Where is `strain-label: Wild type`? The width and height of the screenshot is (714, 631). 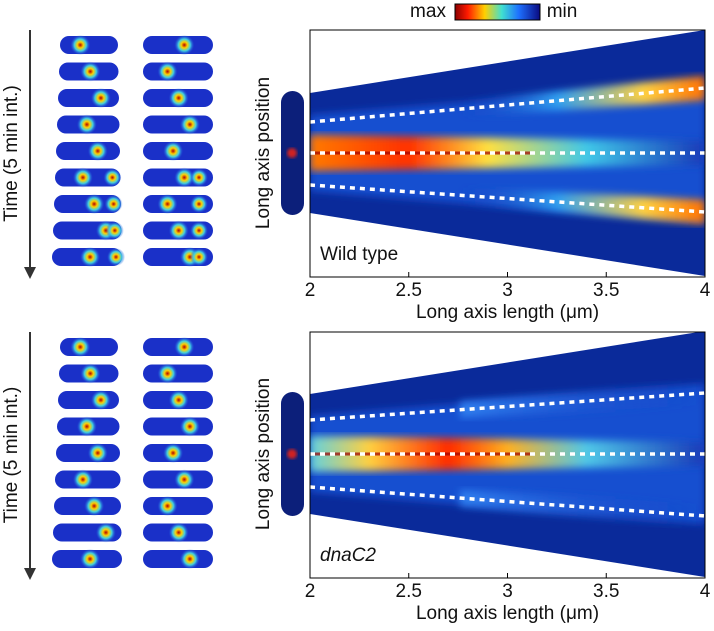
strain-label: Wild type is located at coordinates (359, 254).